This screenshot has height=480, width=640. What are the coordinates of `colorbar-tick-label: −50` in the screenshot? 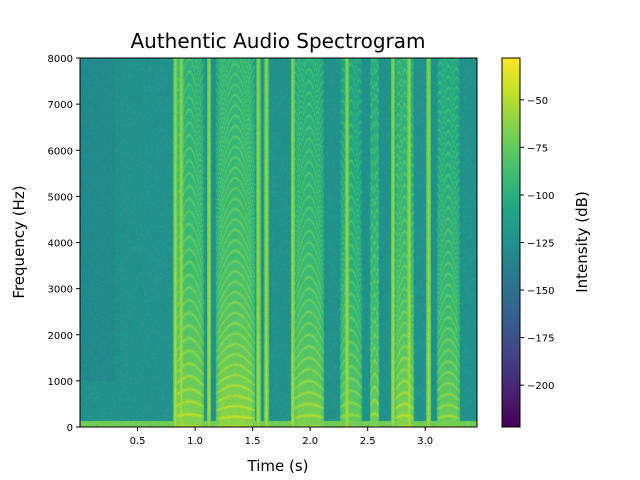 It's located at (537, 101).